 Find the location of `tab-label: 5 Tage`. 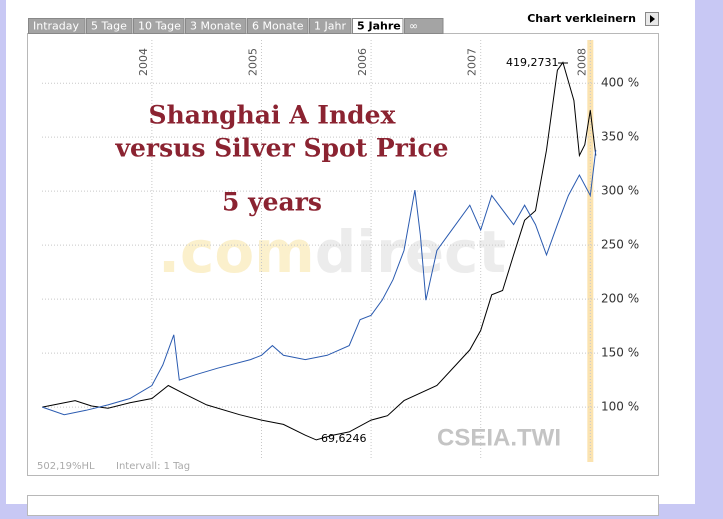

tab-label: 5 Tage is located at coordinates (109, 26).